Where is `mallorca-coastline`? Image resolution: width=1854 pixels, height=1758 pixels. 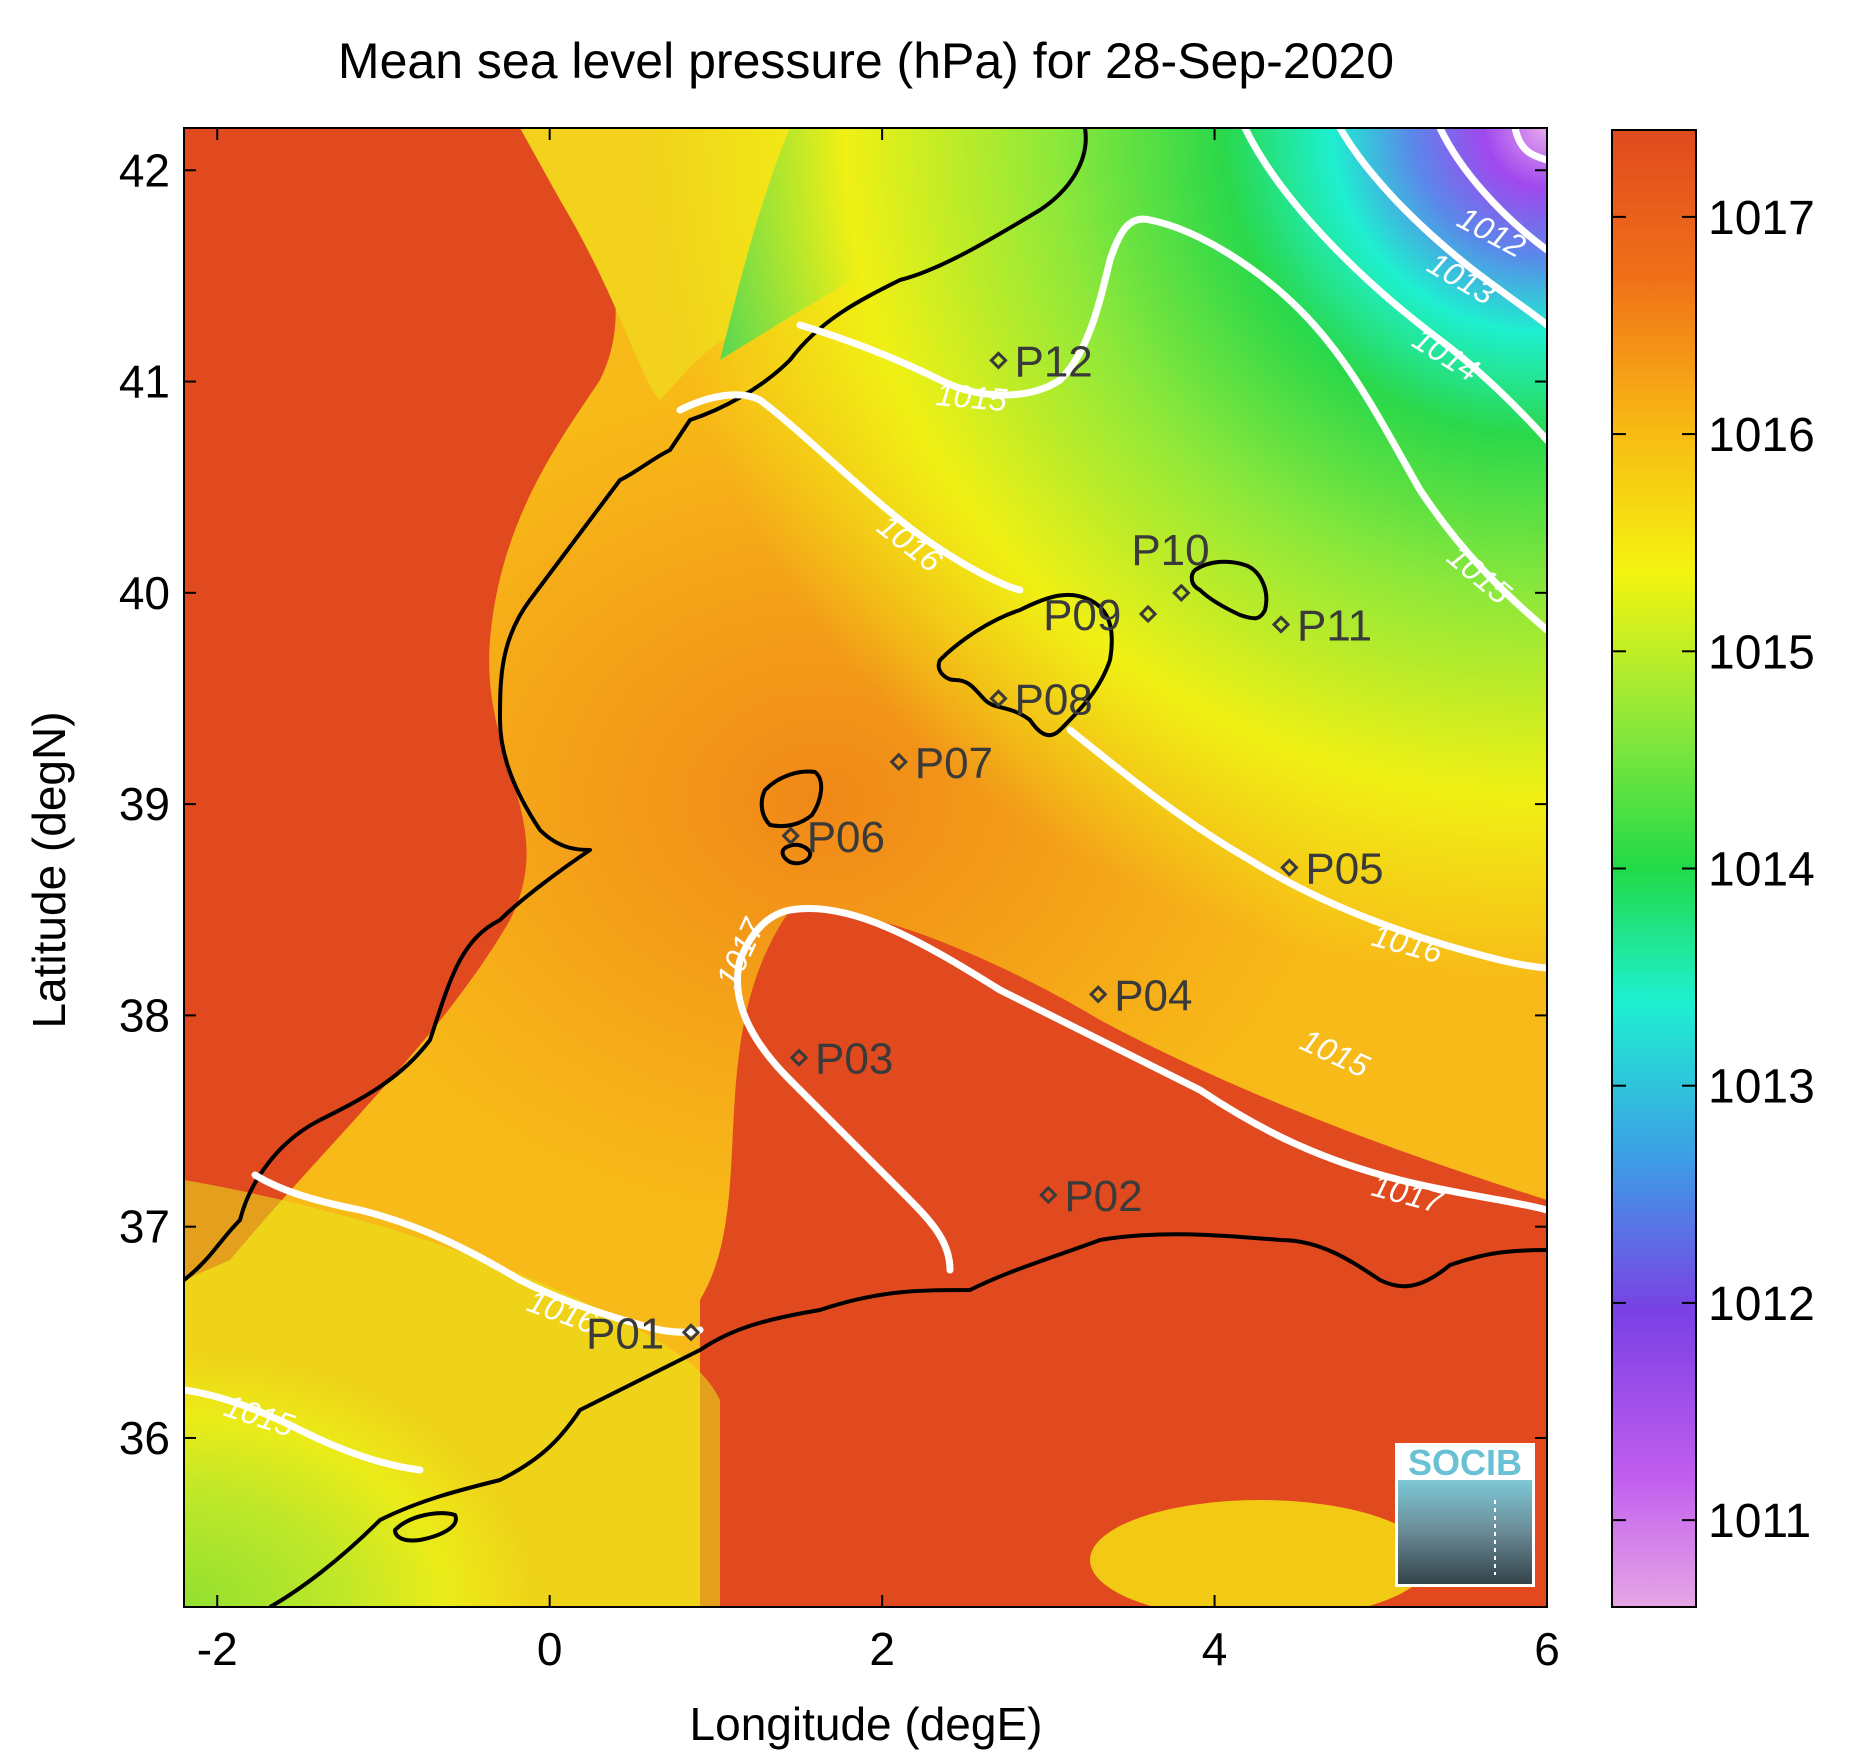 mallorca-coastline is located at coordinates (1025, 665).